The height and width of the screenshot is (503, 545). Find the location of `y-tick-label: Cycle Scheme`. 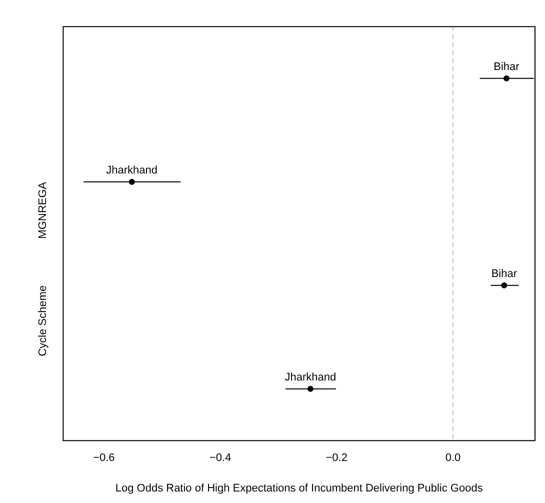

y-tick-label: Cycle Scheme is located at coordinates (43, 320).